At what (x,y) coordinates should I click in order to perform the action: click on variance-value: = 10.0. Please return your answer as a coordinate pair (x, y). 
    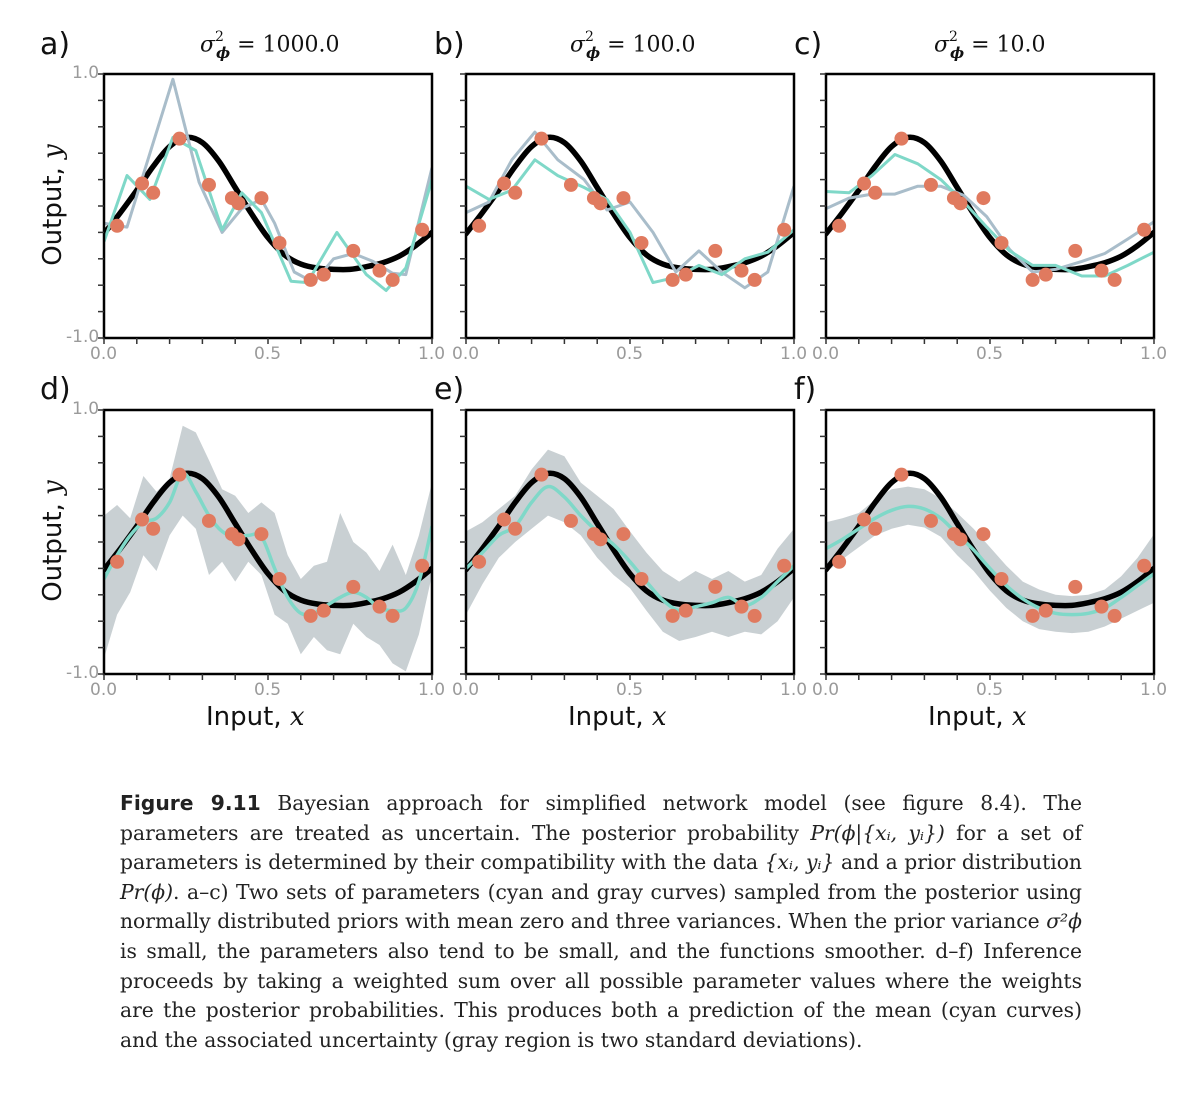
    Looking at the image, I should click on (1005, 45).